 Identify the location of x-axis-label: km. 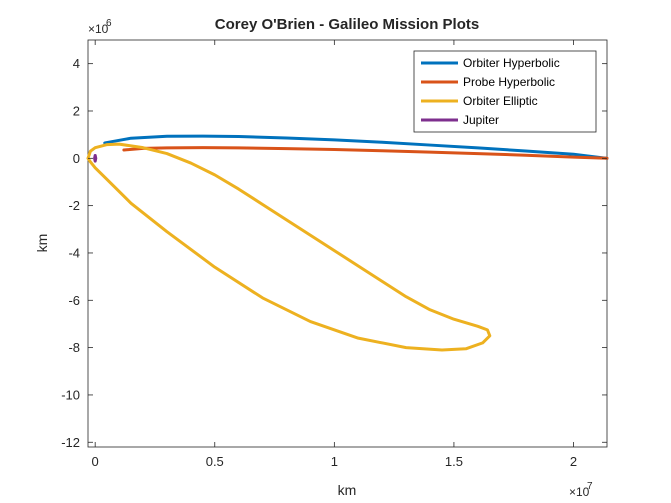
(347, 490).